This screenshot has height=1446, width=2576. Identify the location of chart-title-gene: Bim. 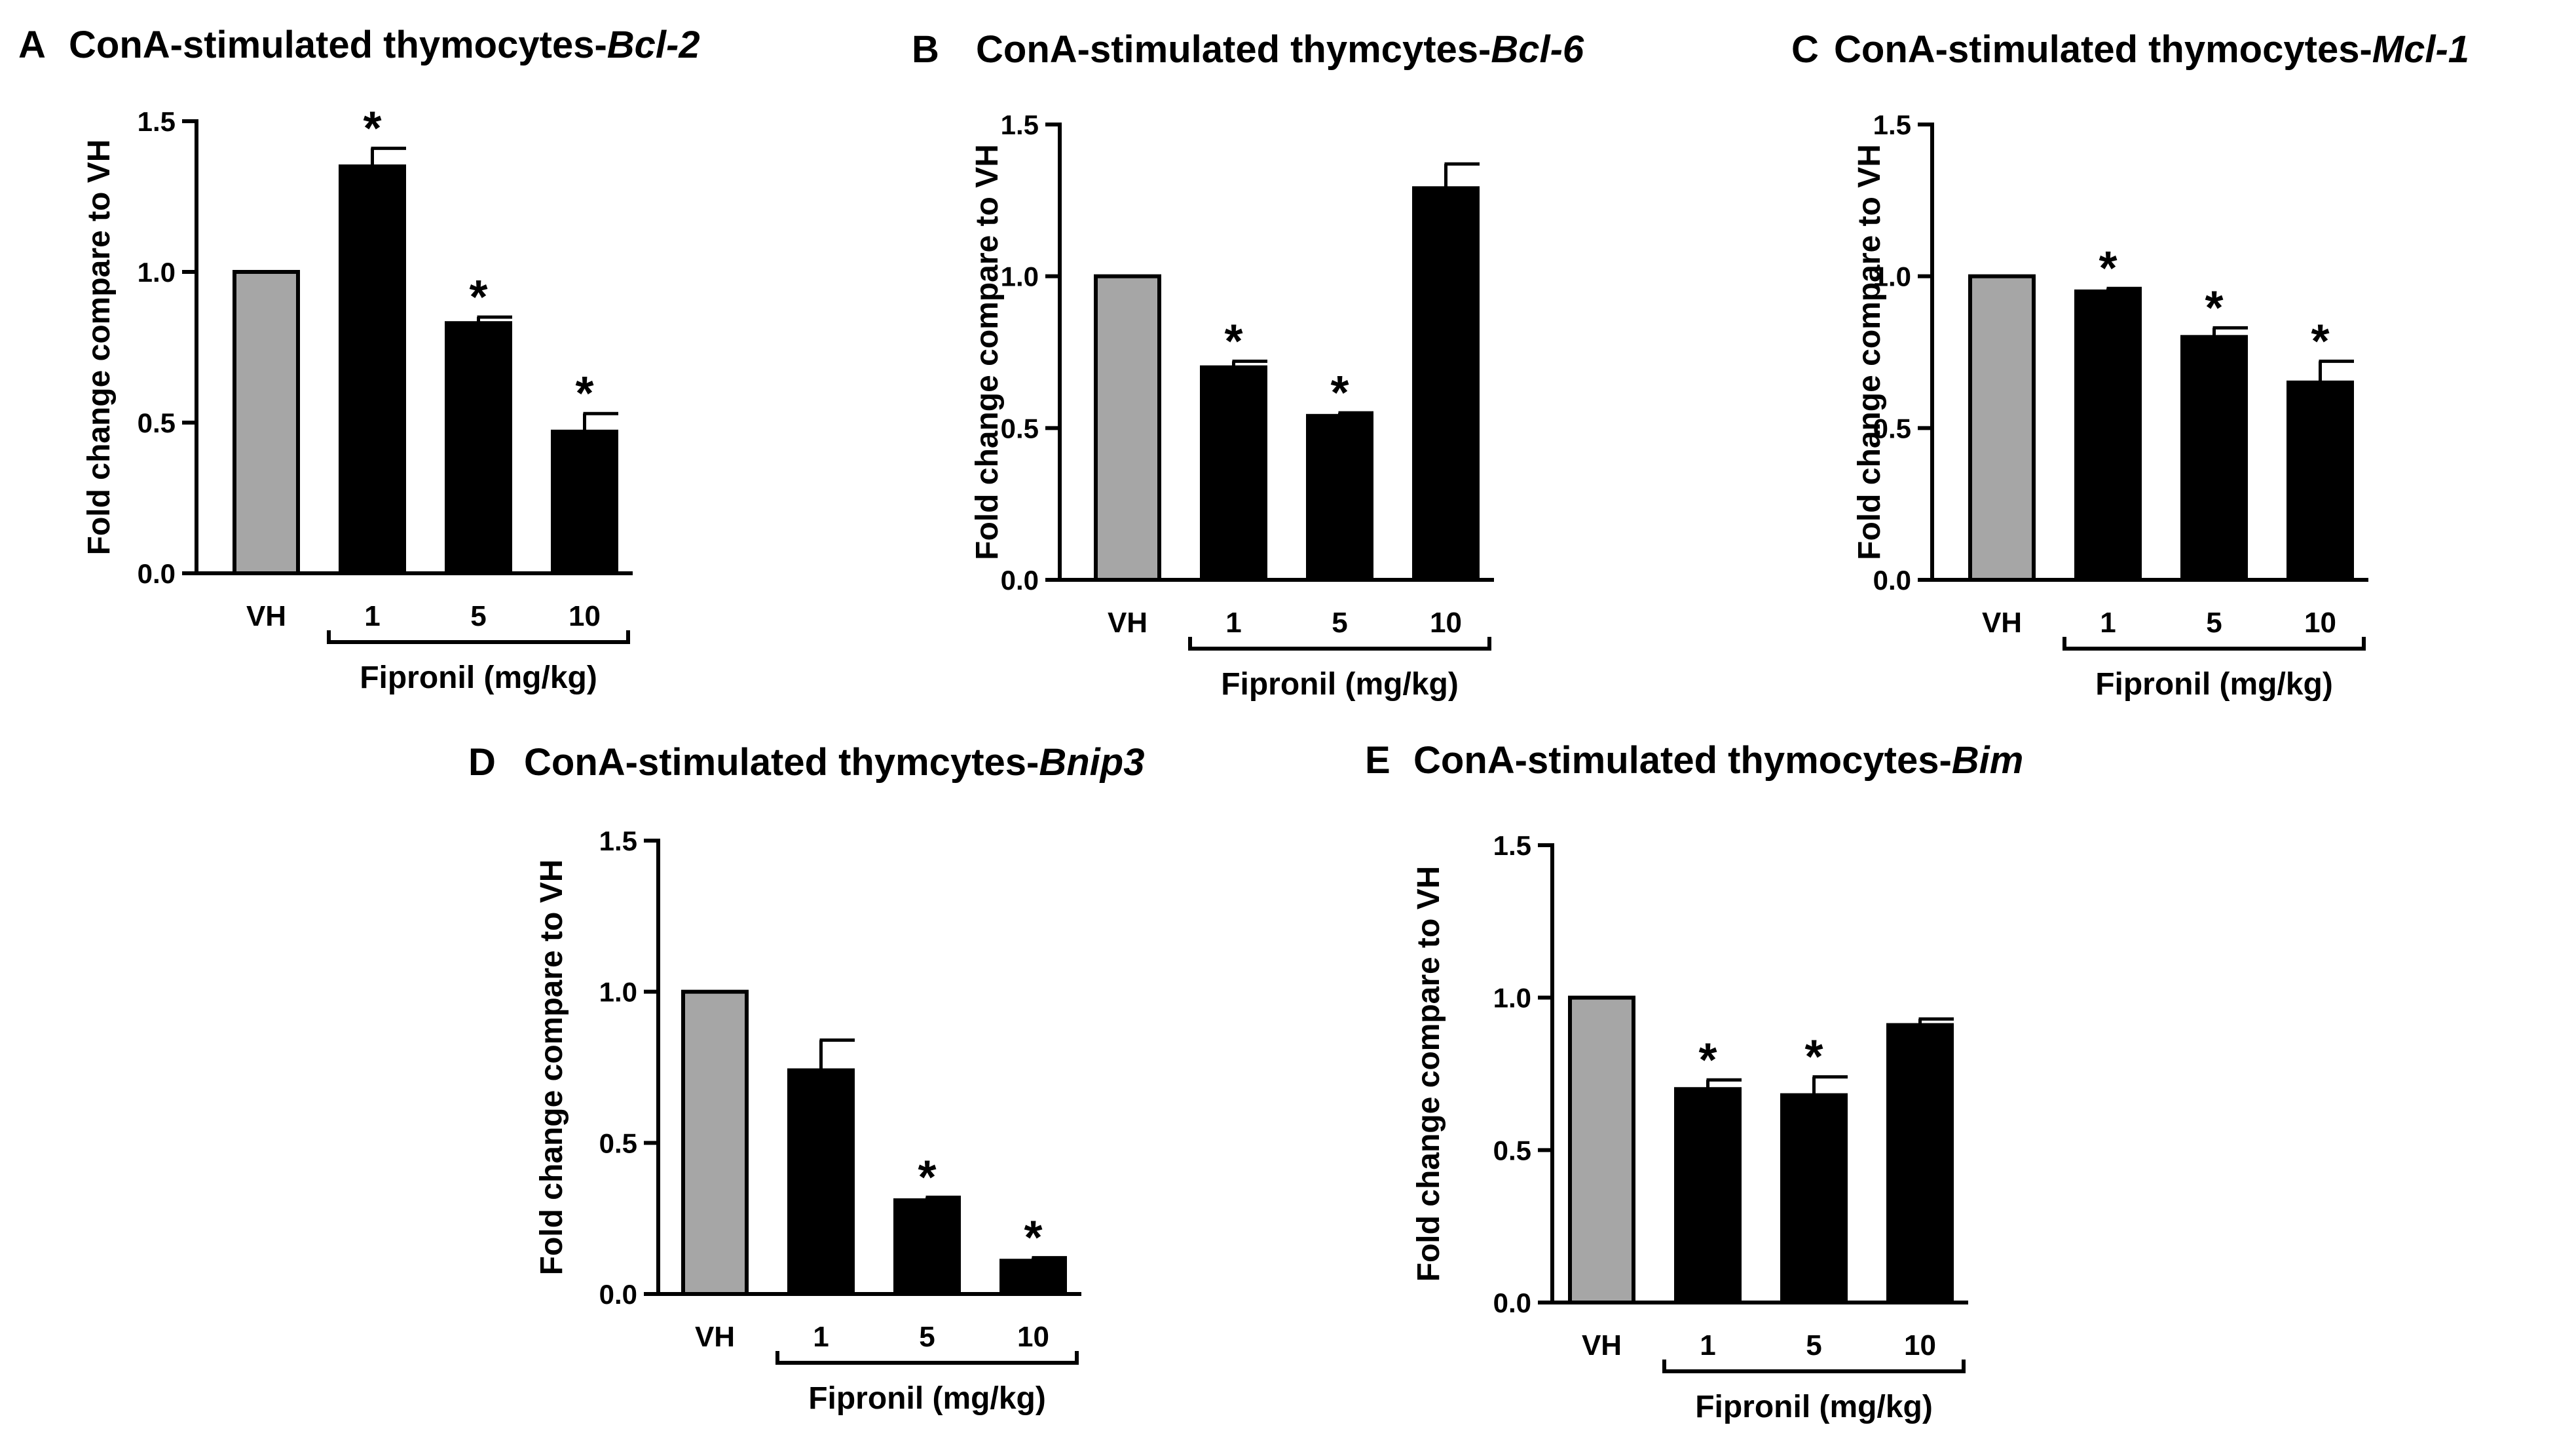
(1988, 760).